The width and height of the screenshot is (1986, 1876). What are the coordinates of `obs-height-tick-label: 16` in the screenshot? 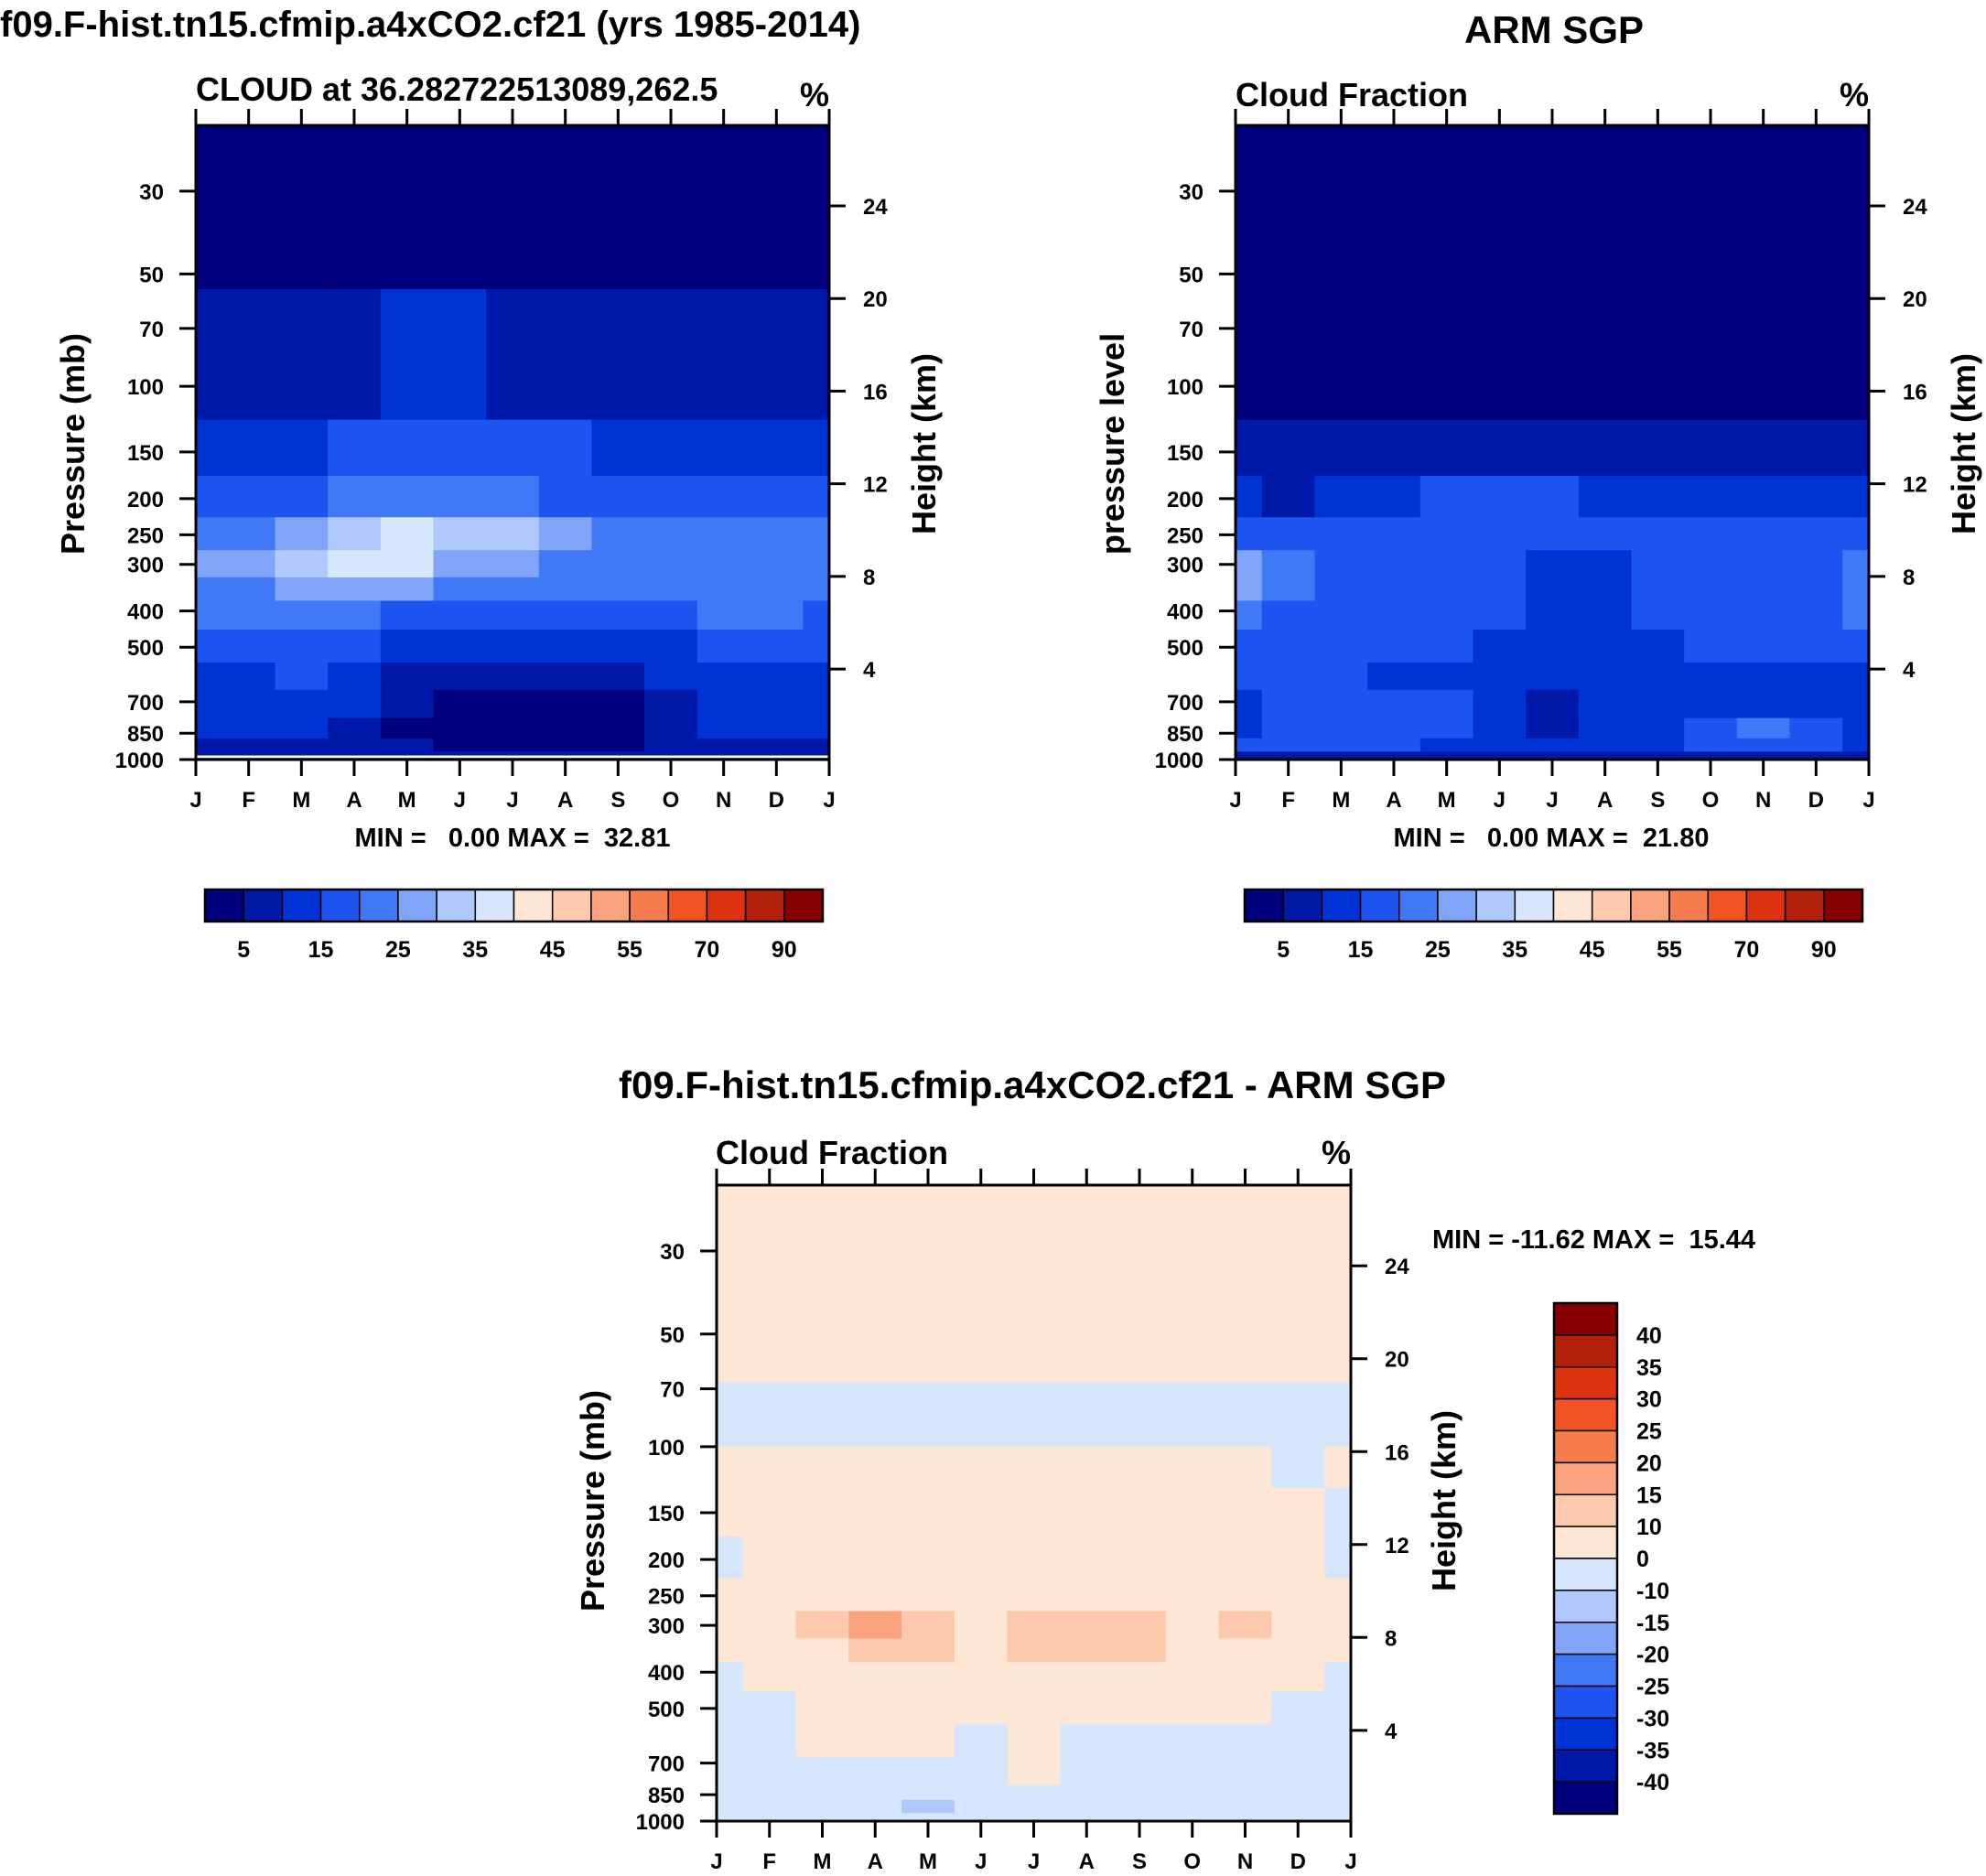 It's located at (1915, 392).